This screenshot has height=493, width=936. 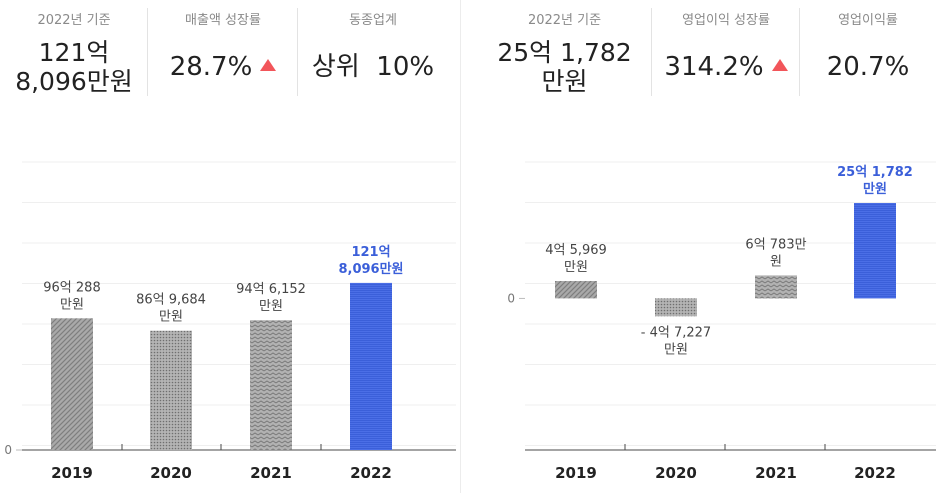 What do you see at coordinates (373, 67) in the screenshot?
I see `revenue-industry-value: 상위 10%` at bounding box center [373, 67].